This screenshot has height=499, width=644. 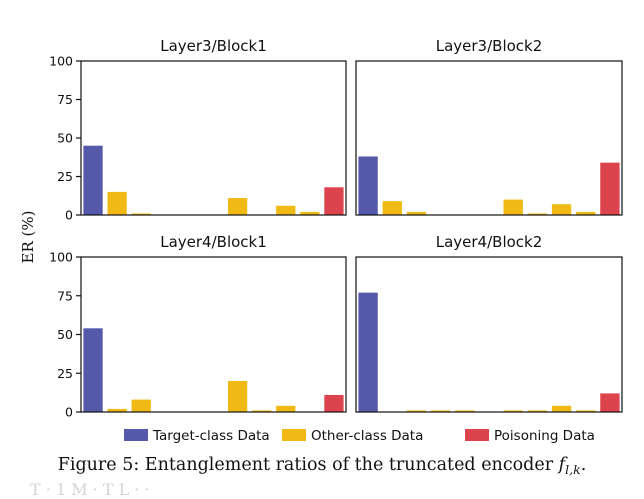 I want to click on legend-swatch-target-class, so click(x=136, y=435).